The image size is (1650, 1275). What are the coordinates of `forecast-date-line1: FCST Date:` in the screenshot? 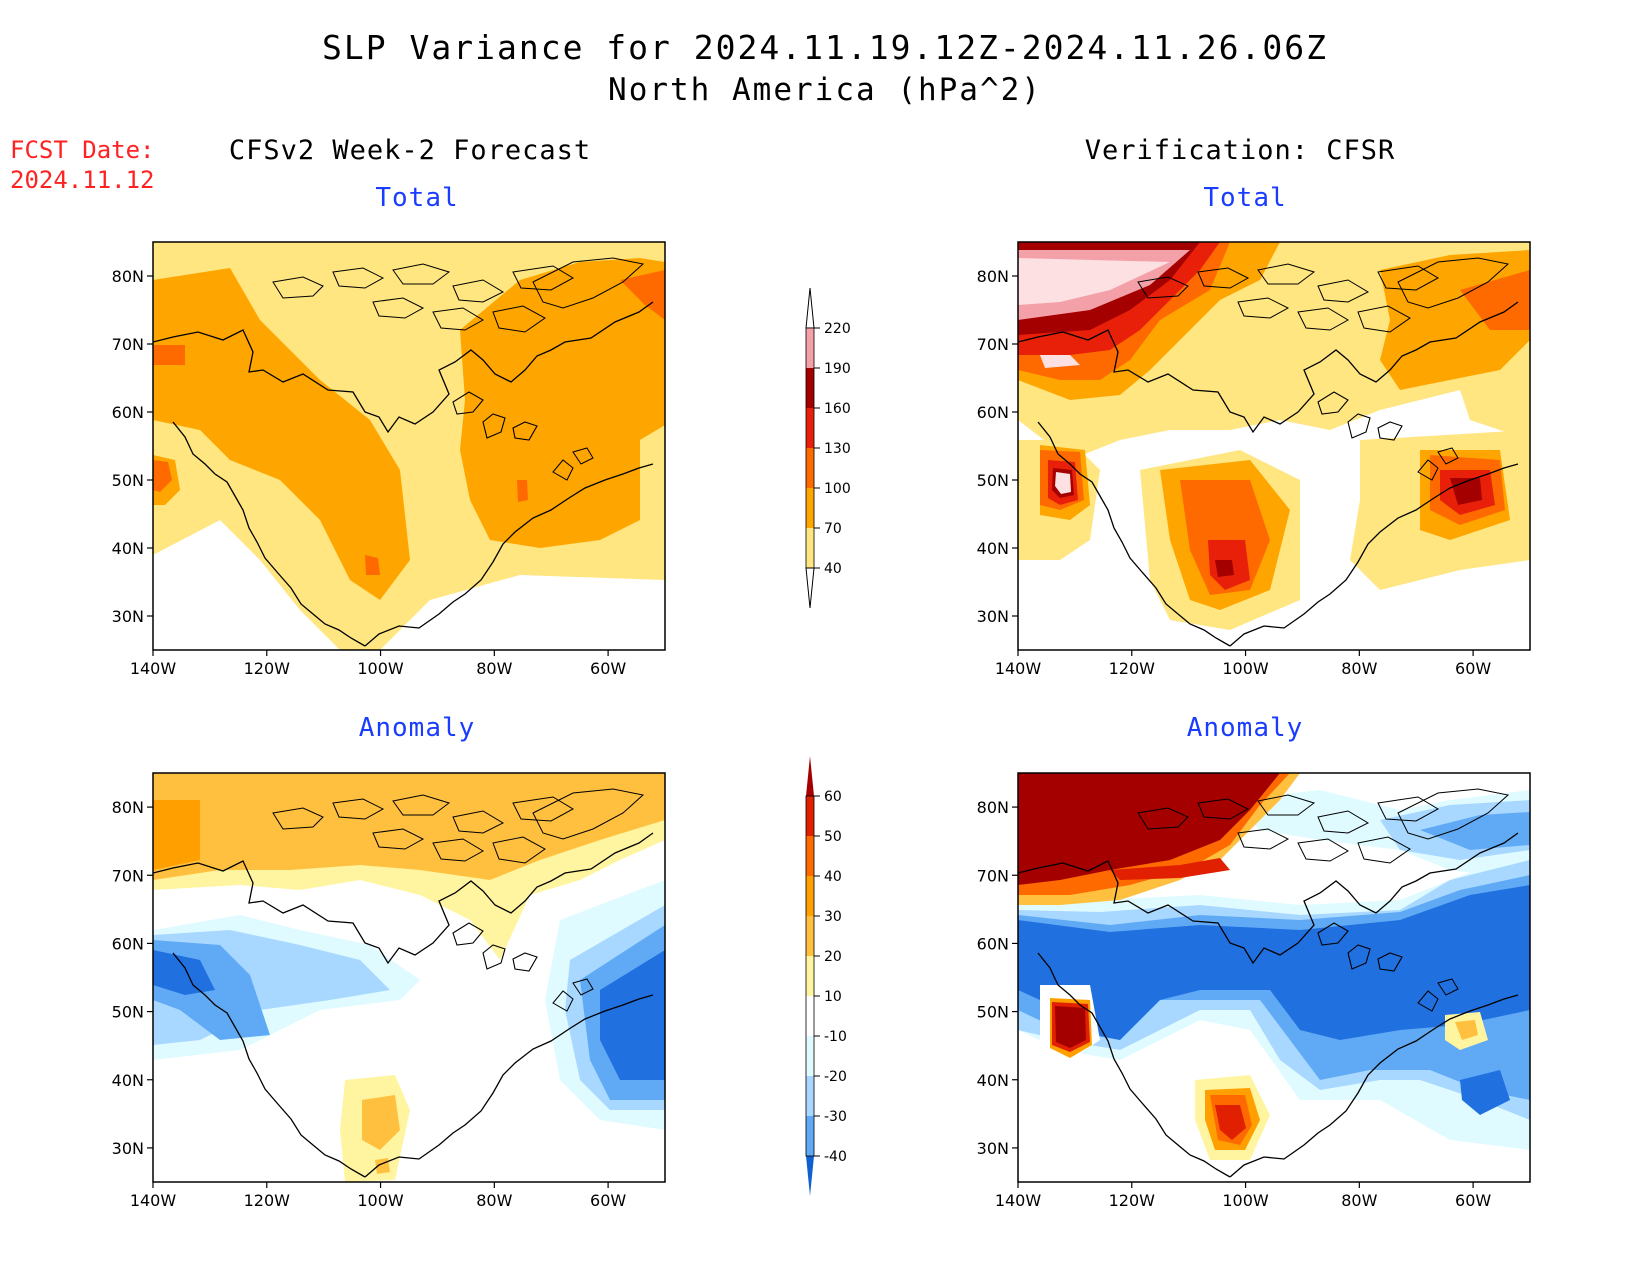 It's located at (82, 150).